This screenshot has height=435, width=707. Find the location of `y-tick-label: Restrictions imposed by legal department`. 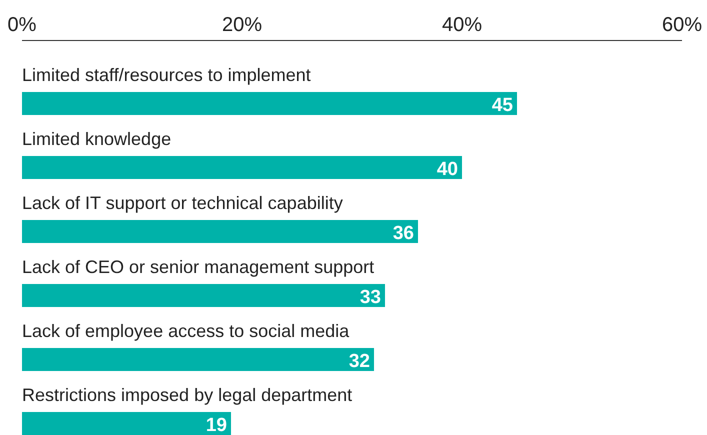

y-tick-label: Restrictions imposed by legal department is located at coordinates (187, 395).